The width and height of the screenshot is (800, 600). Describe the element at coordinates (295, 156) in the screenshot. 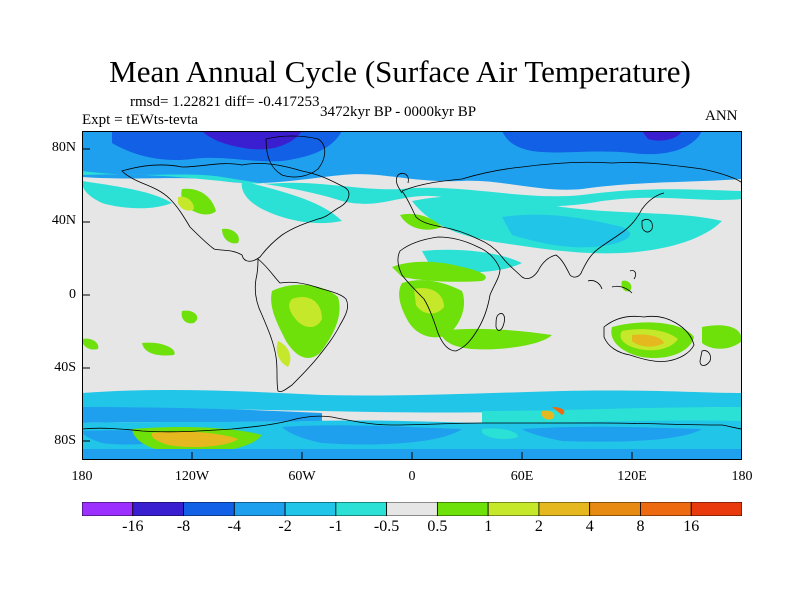

I see `greenland-outline` at that location.